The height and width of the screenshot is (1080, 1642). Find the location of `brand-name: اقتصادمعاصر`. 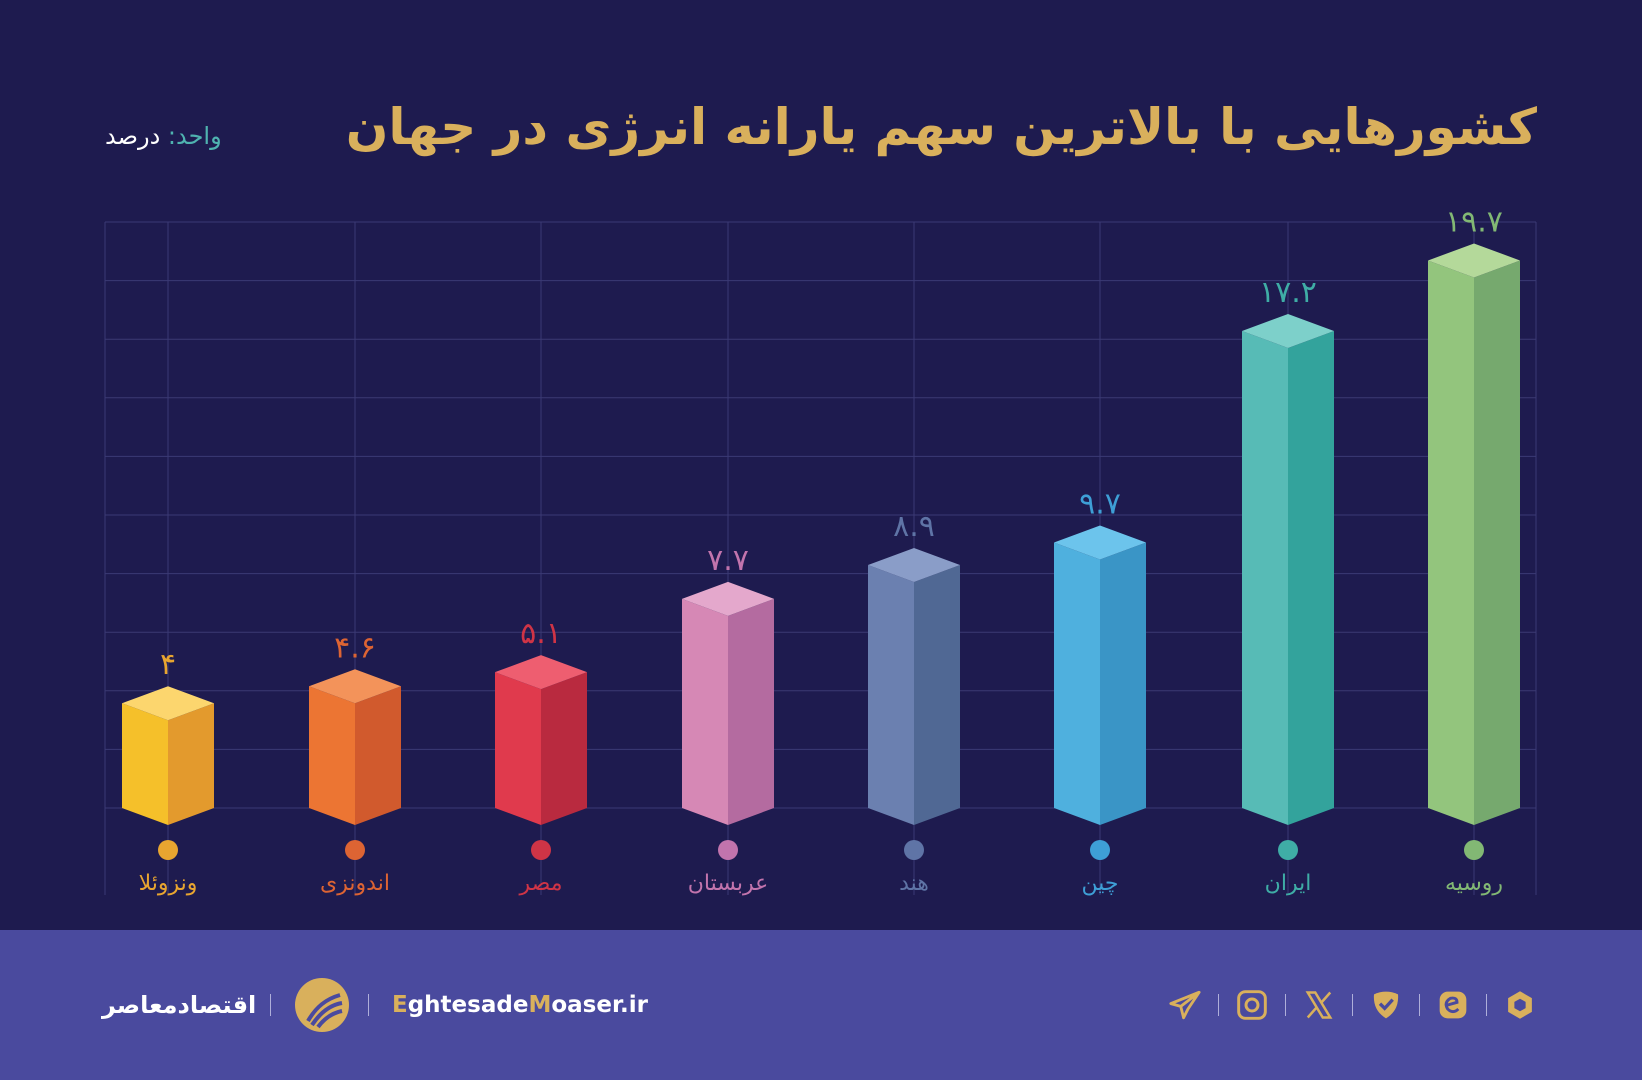

brand-name: اقتصادمعاصر is located at coordinates (179, 1005).